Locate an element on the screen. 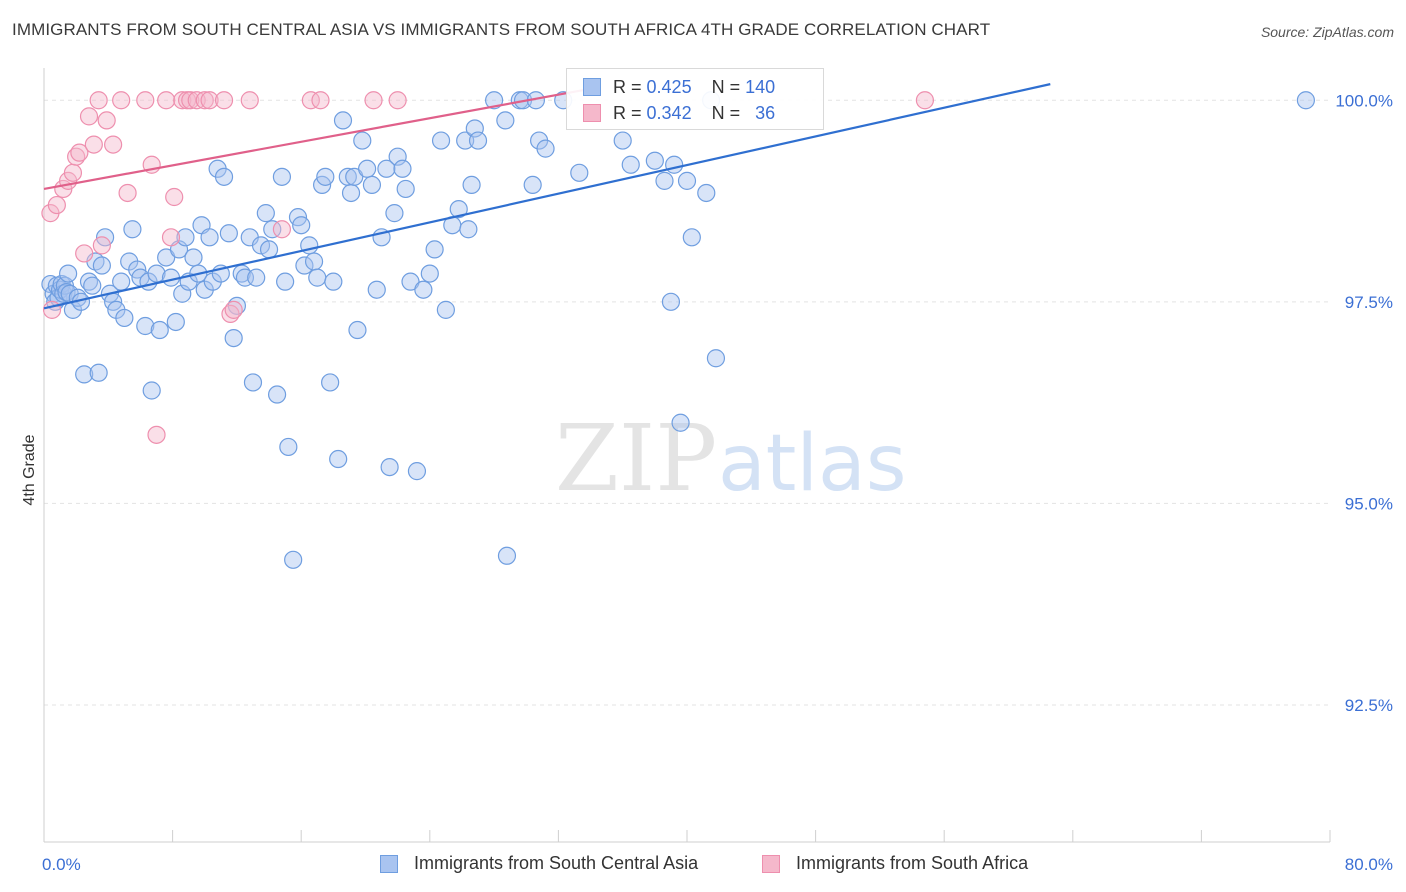  y-tick-label: 95.0% is located at coordinates (1369, 503).